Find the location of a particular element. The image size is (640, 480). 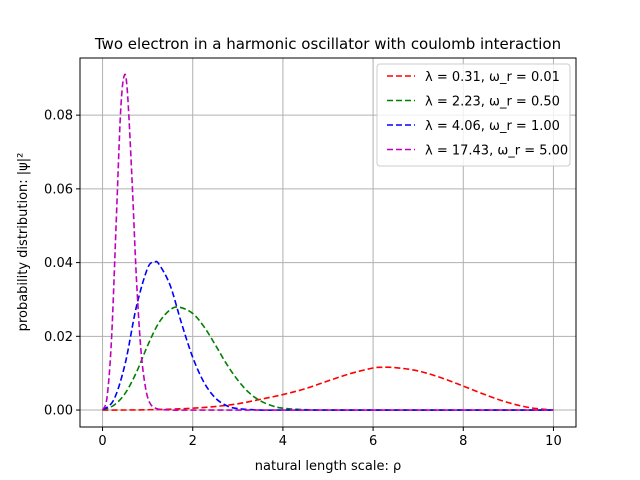

y-tick-label: 0.02 is located at coordinates (58, 337).